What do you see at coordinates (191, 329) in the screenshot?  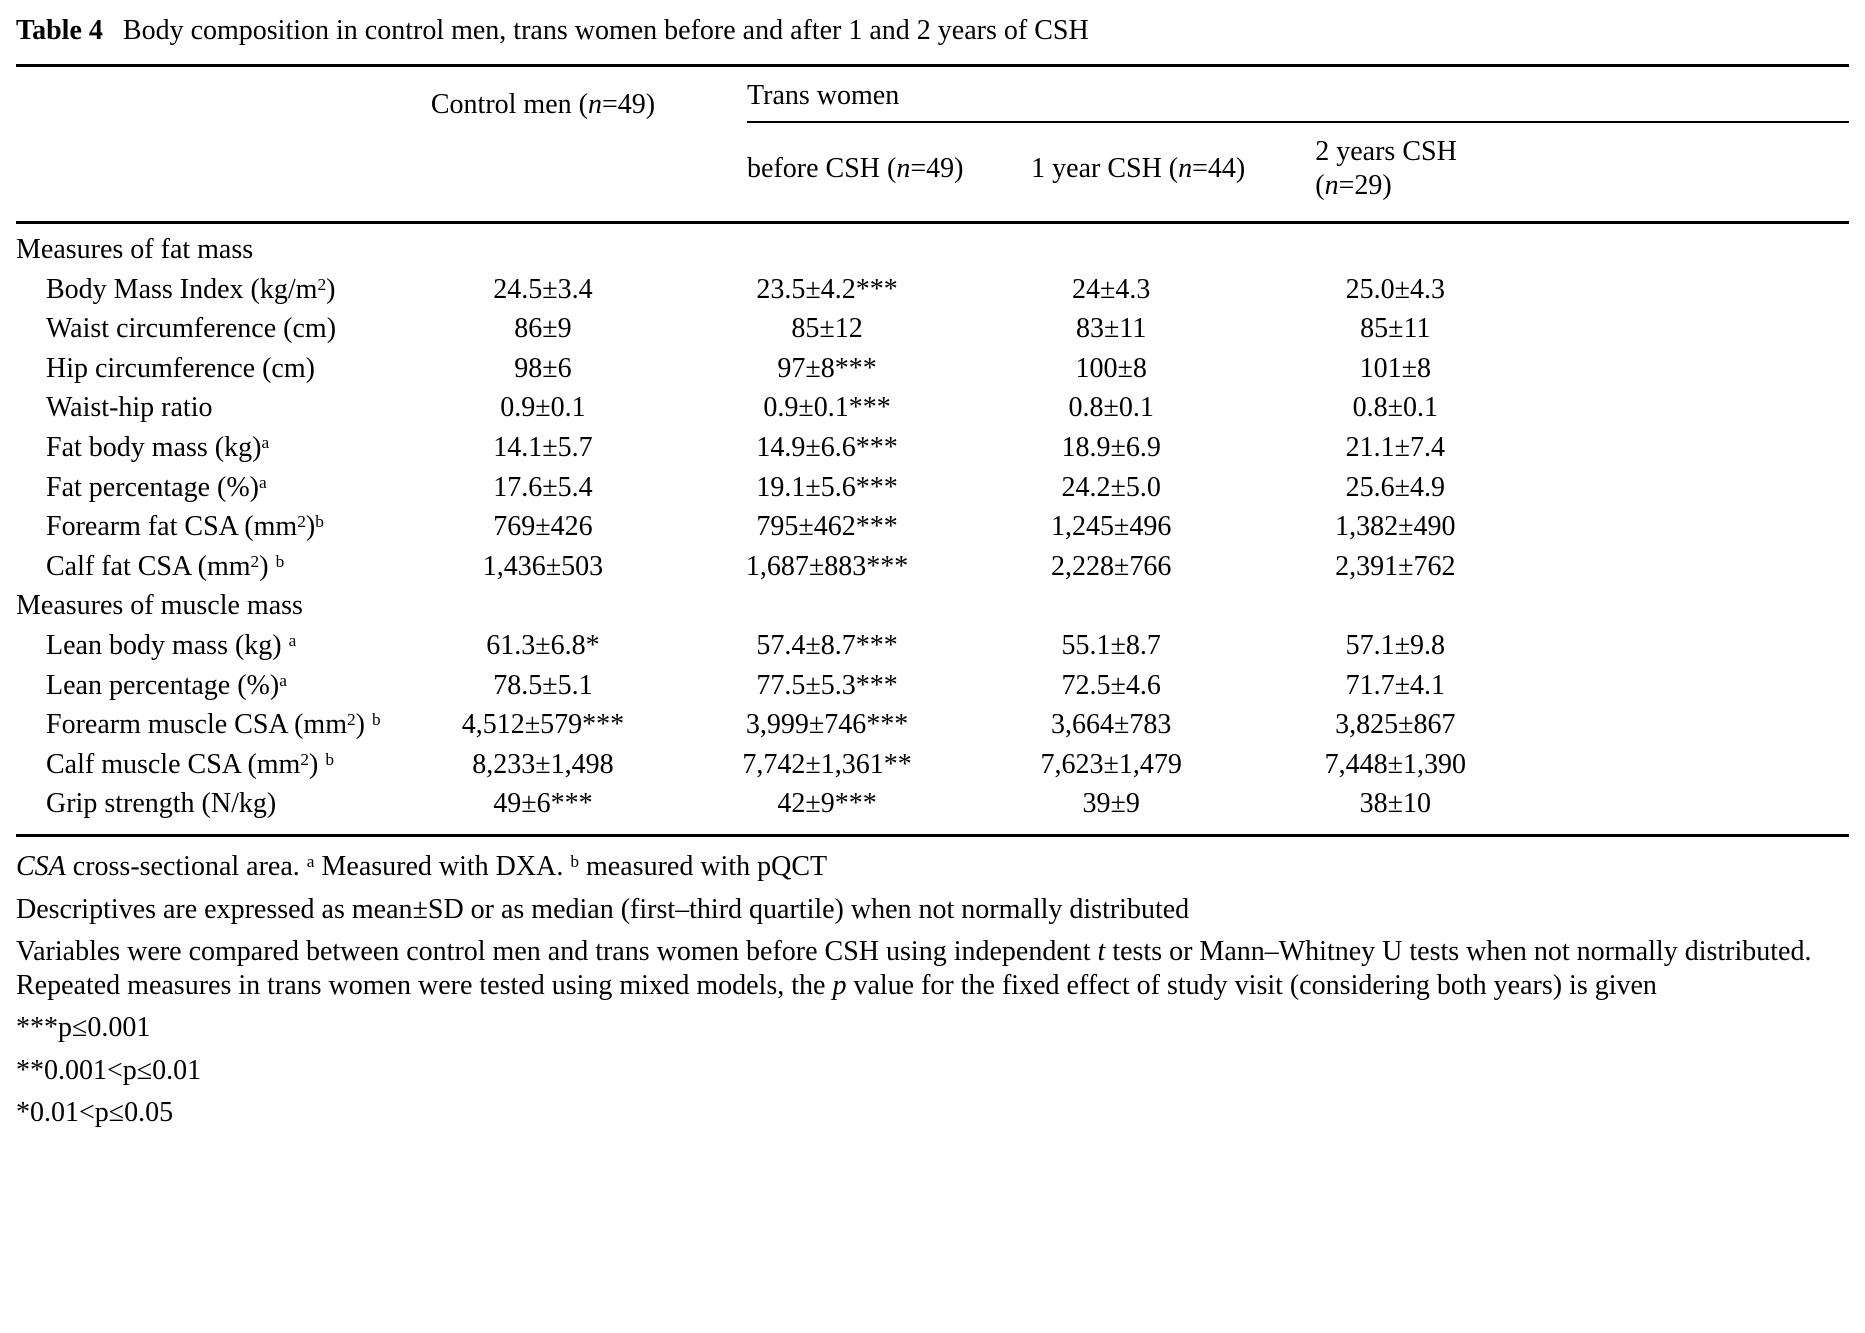 I see `row-label: Waist circumference (cm)` at bounding box center [191, 329].